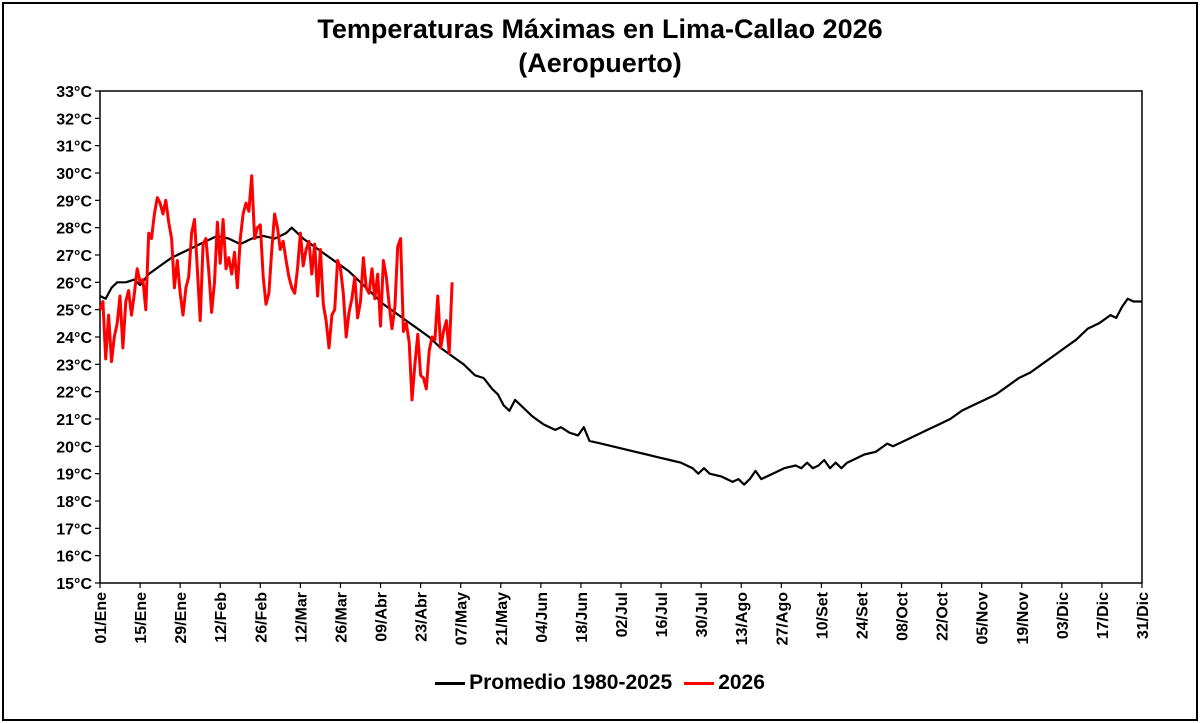 This screenshot has height=723, width=1200. Describe the element at coordinates (74, 201) in the screenshot. I see `y-tick-label: 29°C` at that location.